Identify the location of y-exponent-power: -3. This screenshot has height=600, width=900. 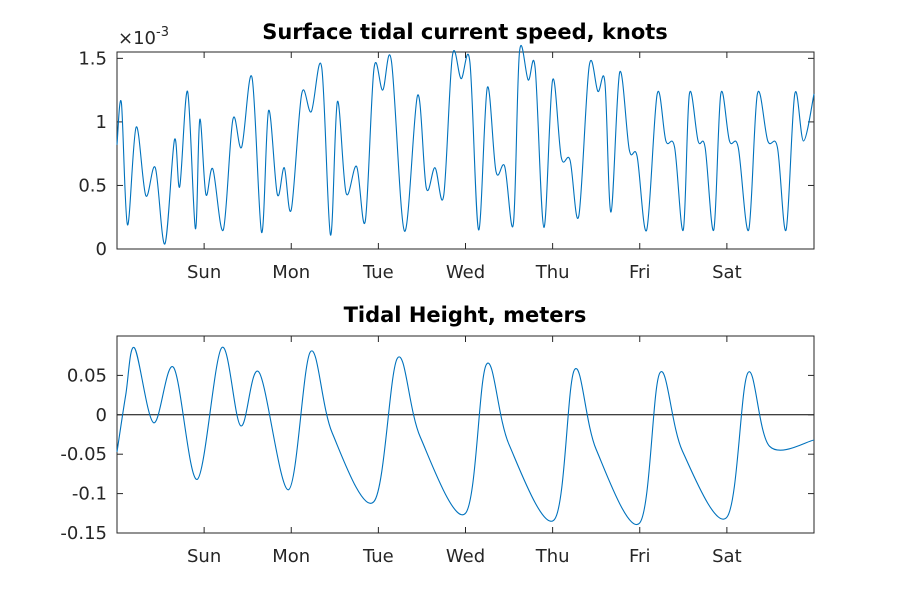
(162, 32).